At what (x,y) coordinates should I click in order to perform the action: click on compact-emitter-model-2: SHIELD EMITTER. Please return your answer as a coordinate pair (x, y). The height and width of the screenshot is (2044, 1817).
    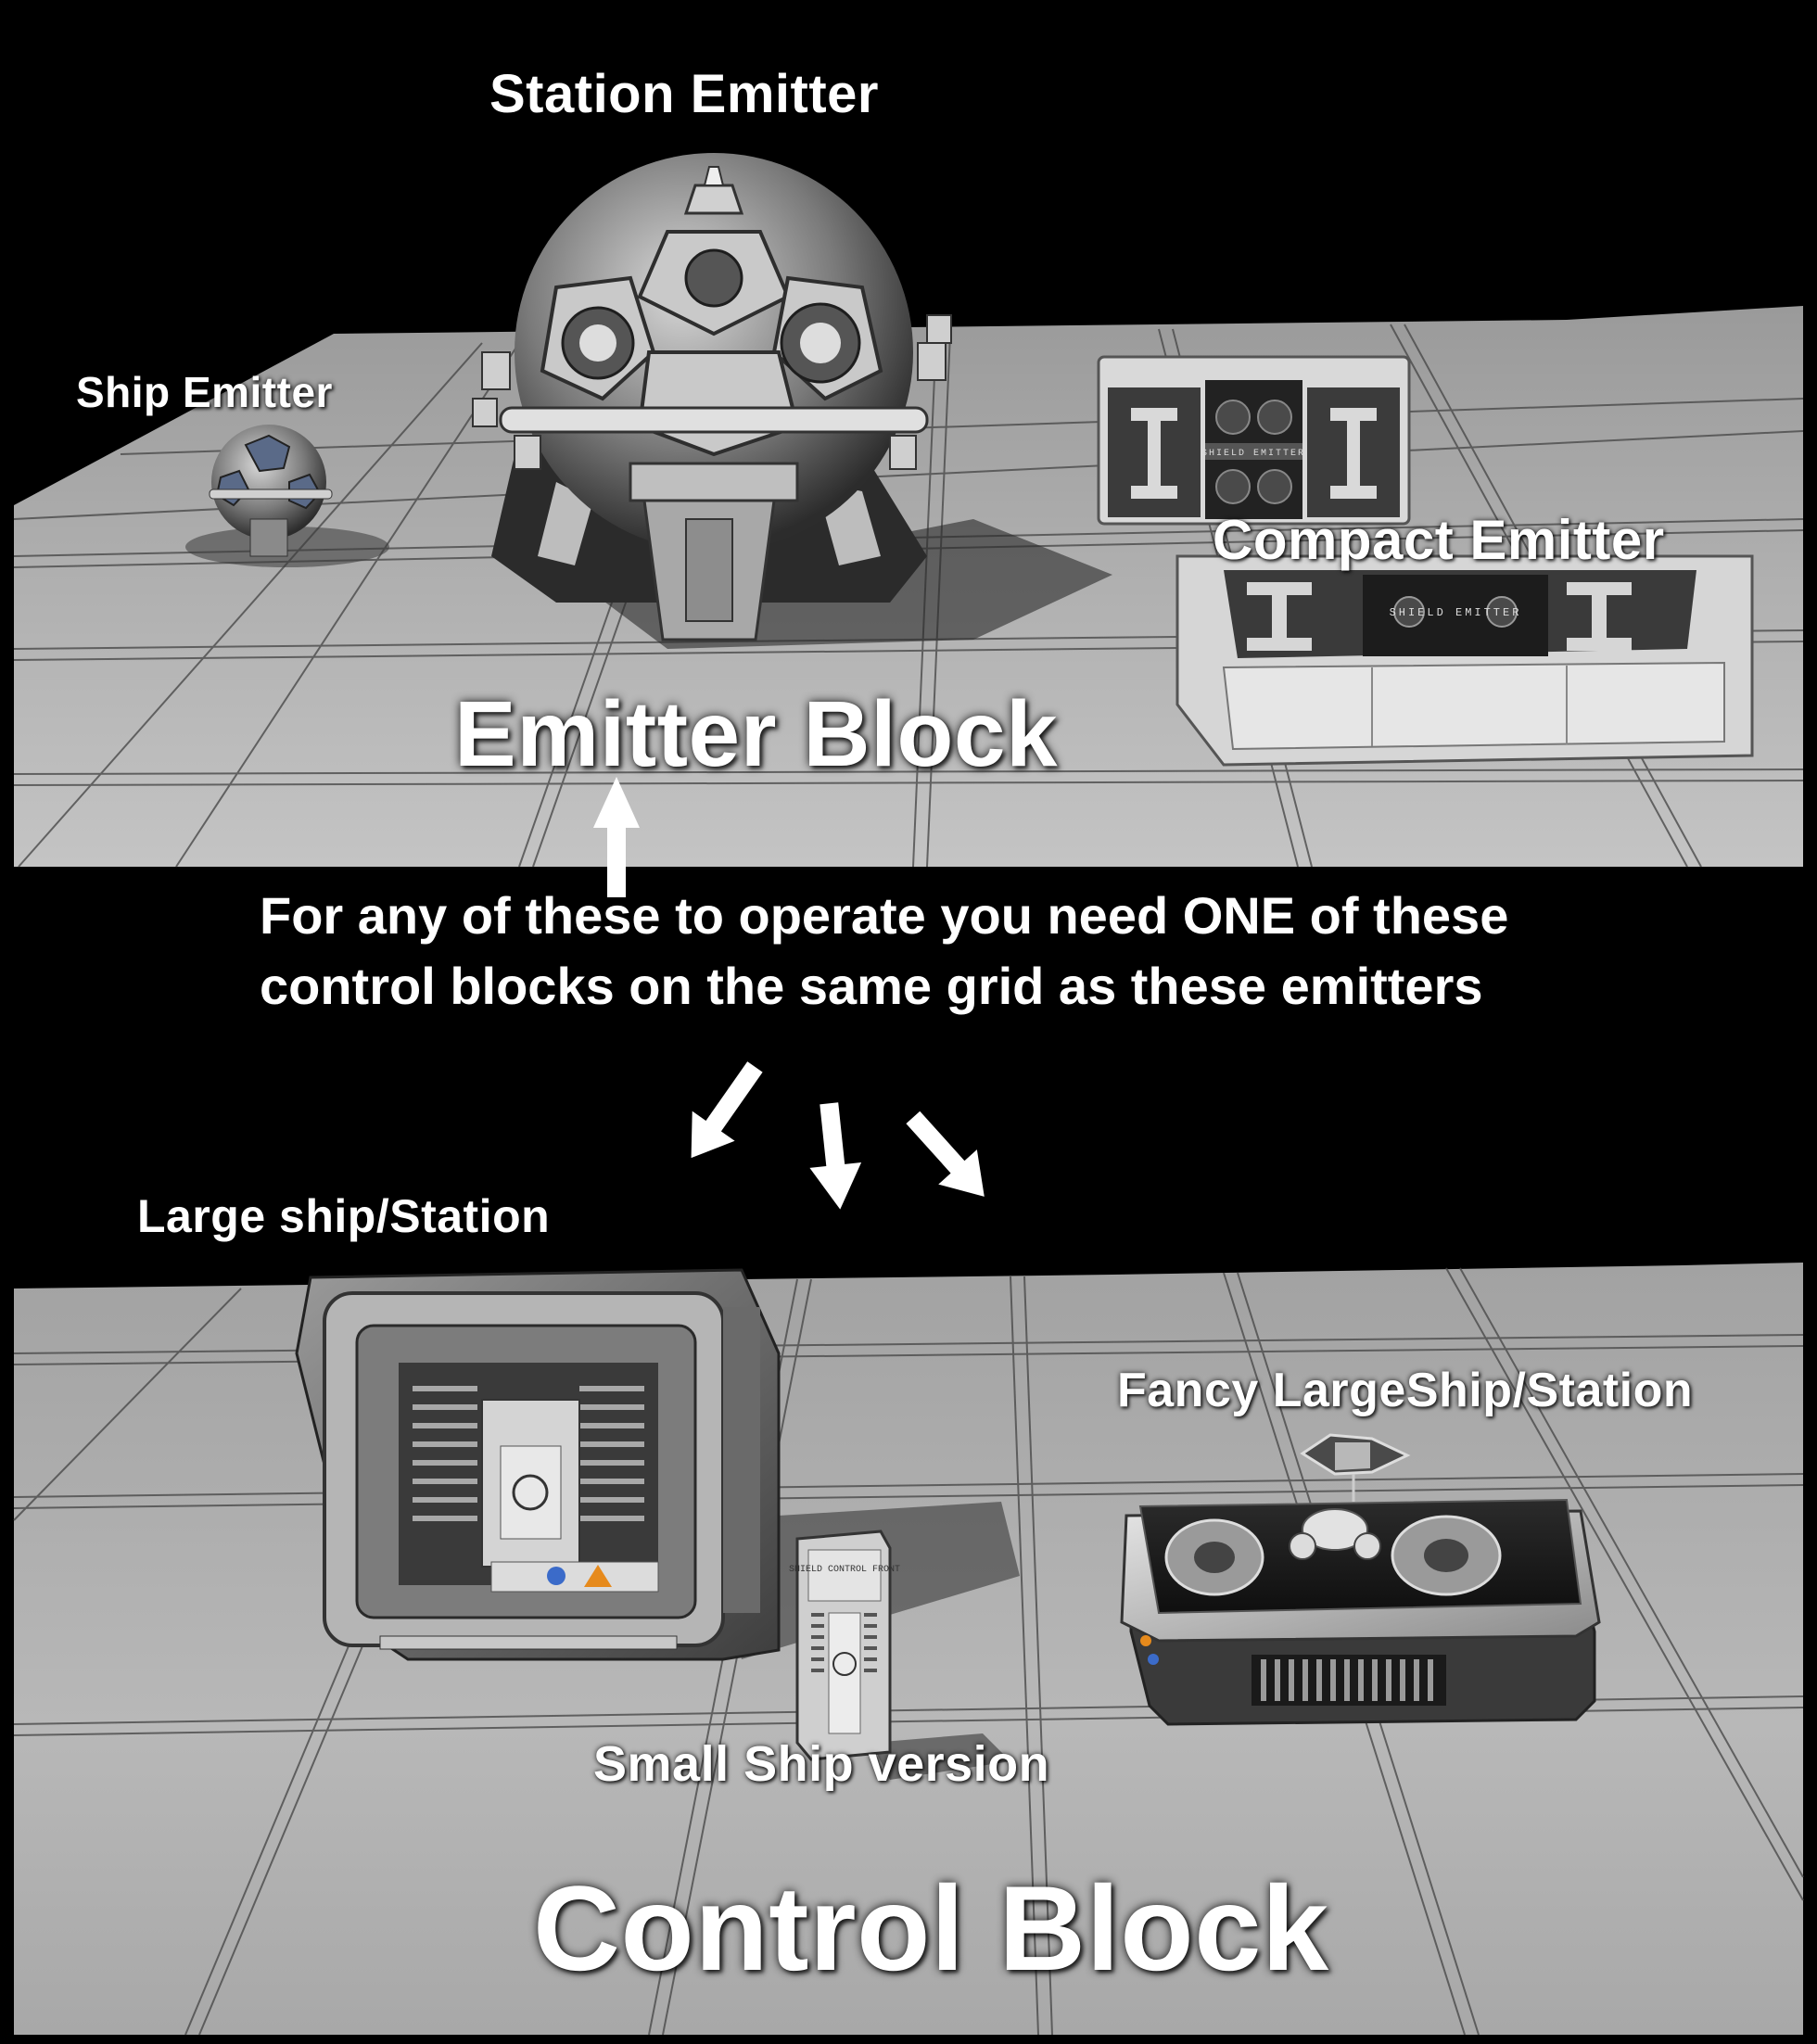
    Looking at the image, I should click on (1464, 660).